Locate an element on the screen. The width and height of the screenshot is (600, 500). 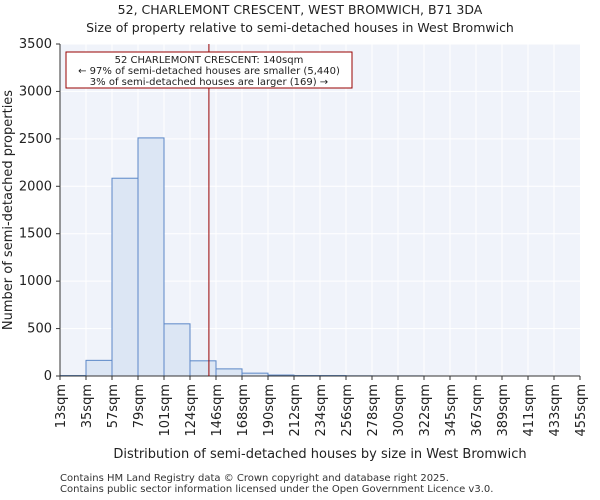
annotation-line: 52 CHARLEMONT CRESCENT: 140sqm is located at coordinates (209, 60).